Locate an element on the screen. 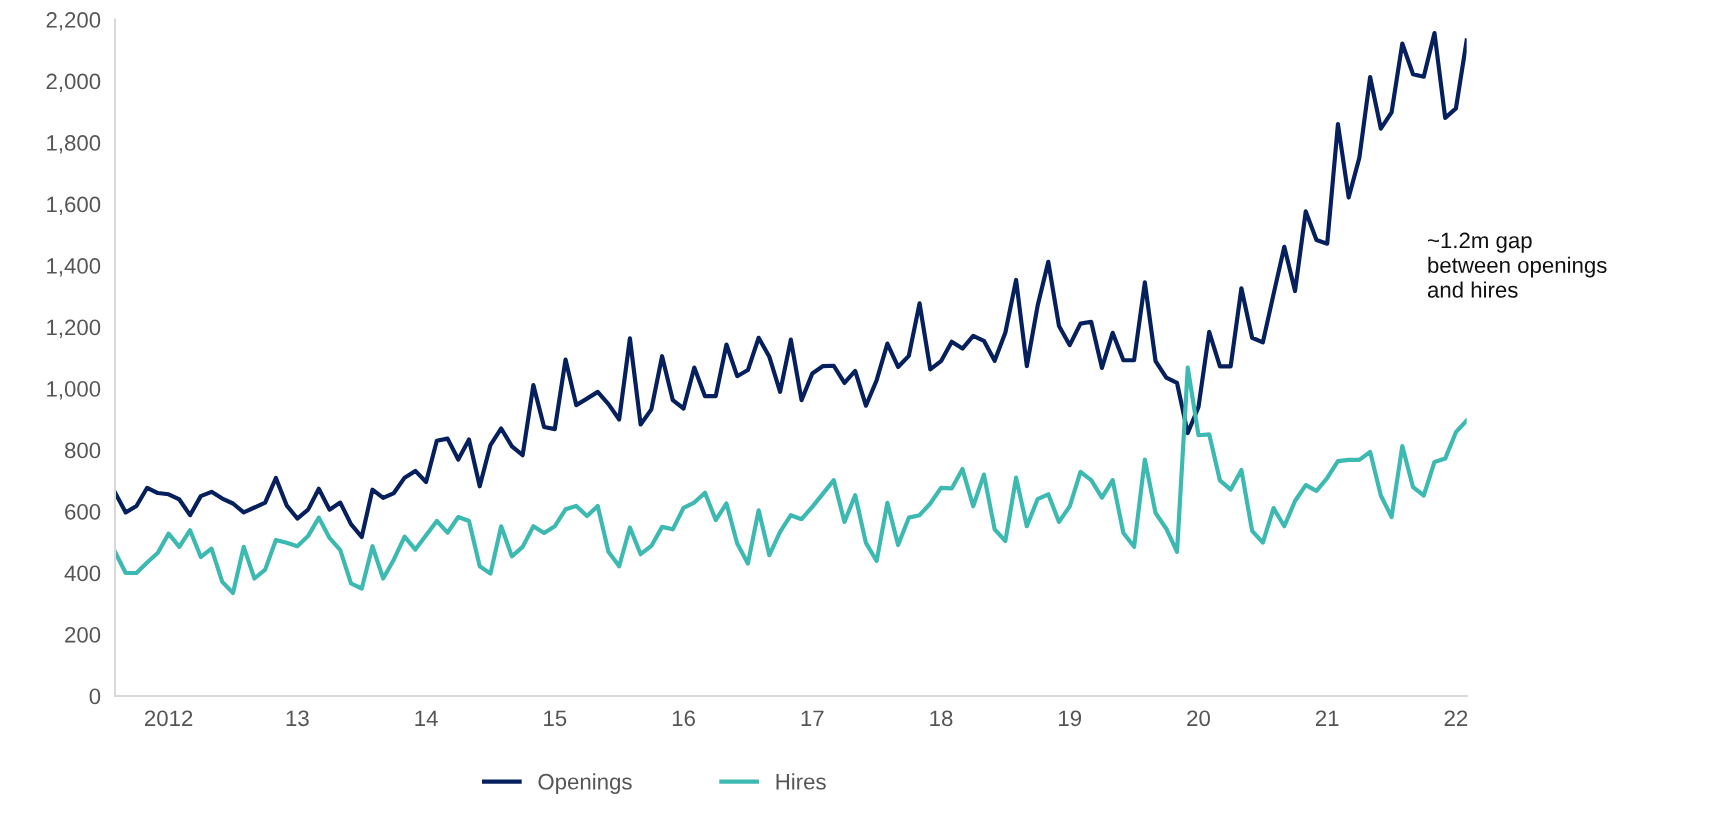  x-tick-label: 17 is located at coordinates (812, 718).